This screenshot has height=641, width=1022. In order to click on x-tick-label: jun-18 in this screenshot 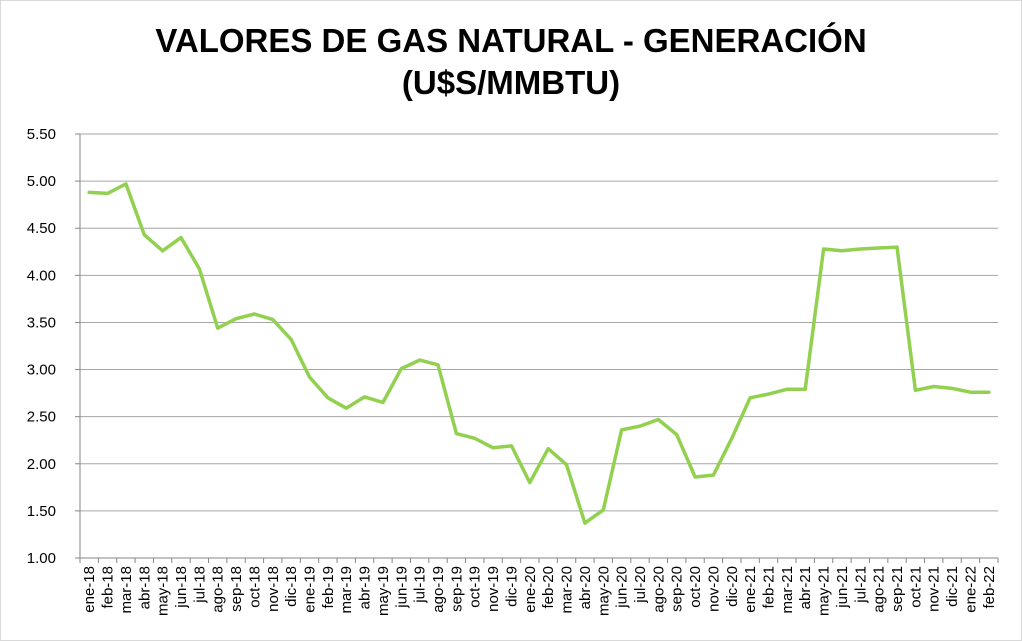, I will do `click(181, 587)`.